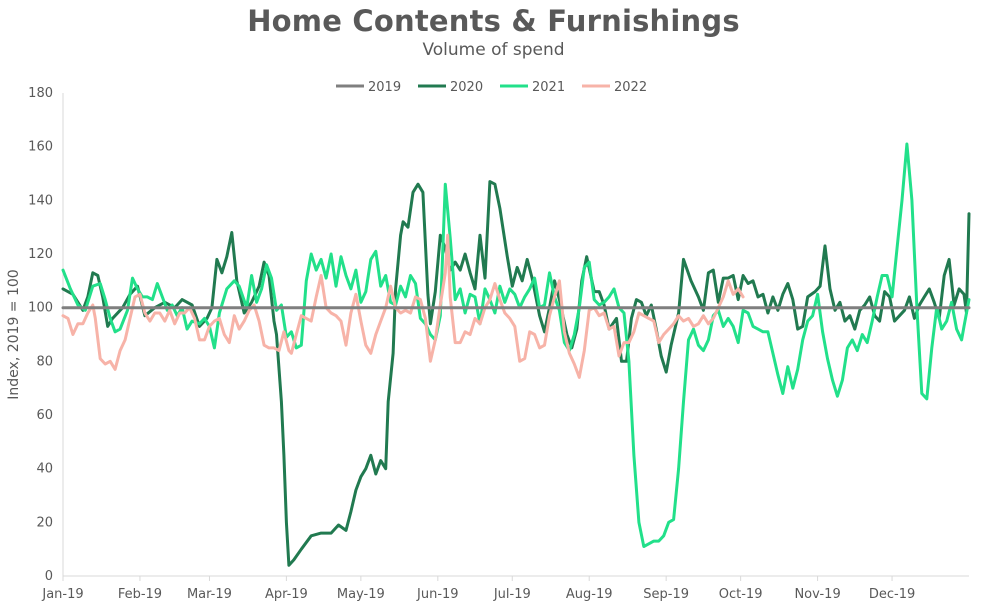  Describe the element at coordinates (209, 594) in the screenshot. I see `x-tick-label: Mar-19` at that location.